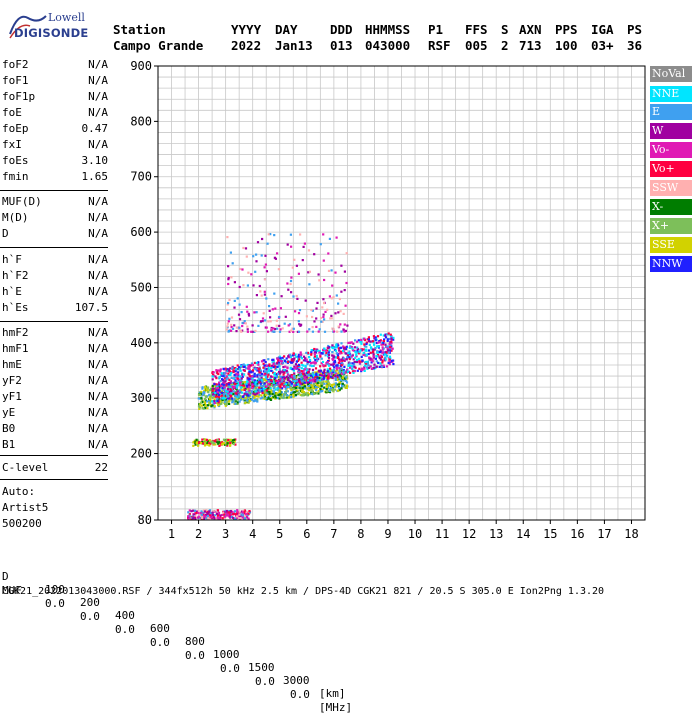  Describe the element at coordinates (602, 45) in the screenshot. I see `header-value-iga: 03+` at that location.